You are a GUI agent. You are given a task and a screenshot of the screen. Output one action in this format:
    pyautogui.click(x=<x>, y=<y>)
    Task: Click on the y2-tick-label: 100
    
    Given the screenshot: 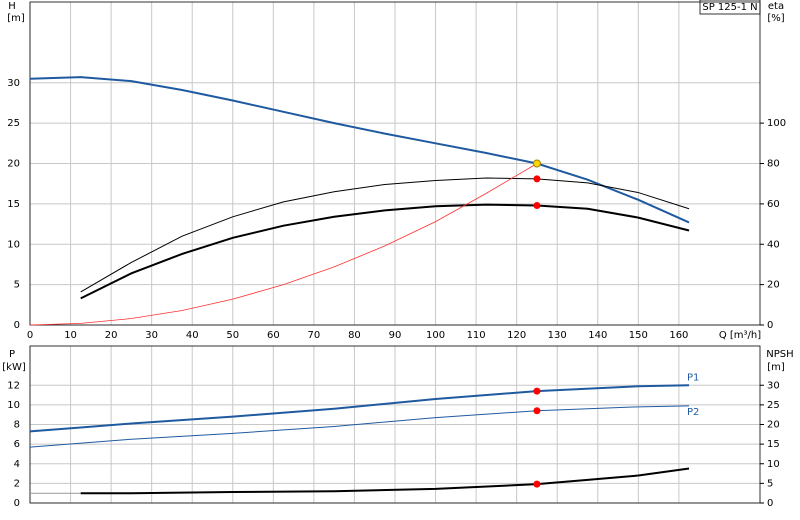 What is the action you would take?
    pyautogui.click(x=776, y=123)
    